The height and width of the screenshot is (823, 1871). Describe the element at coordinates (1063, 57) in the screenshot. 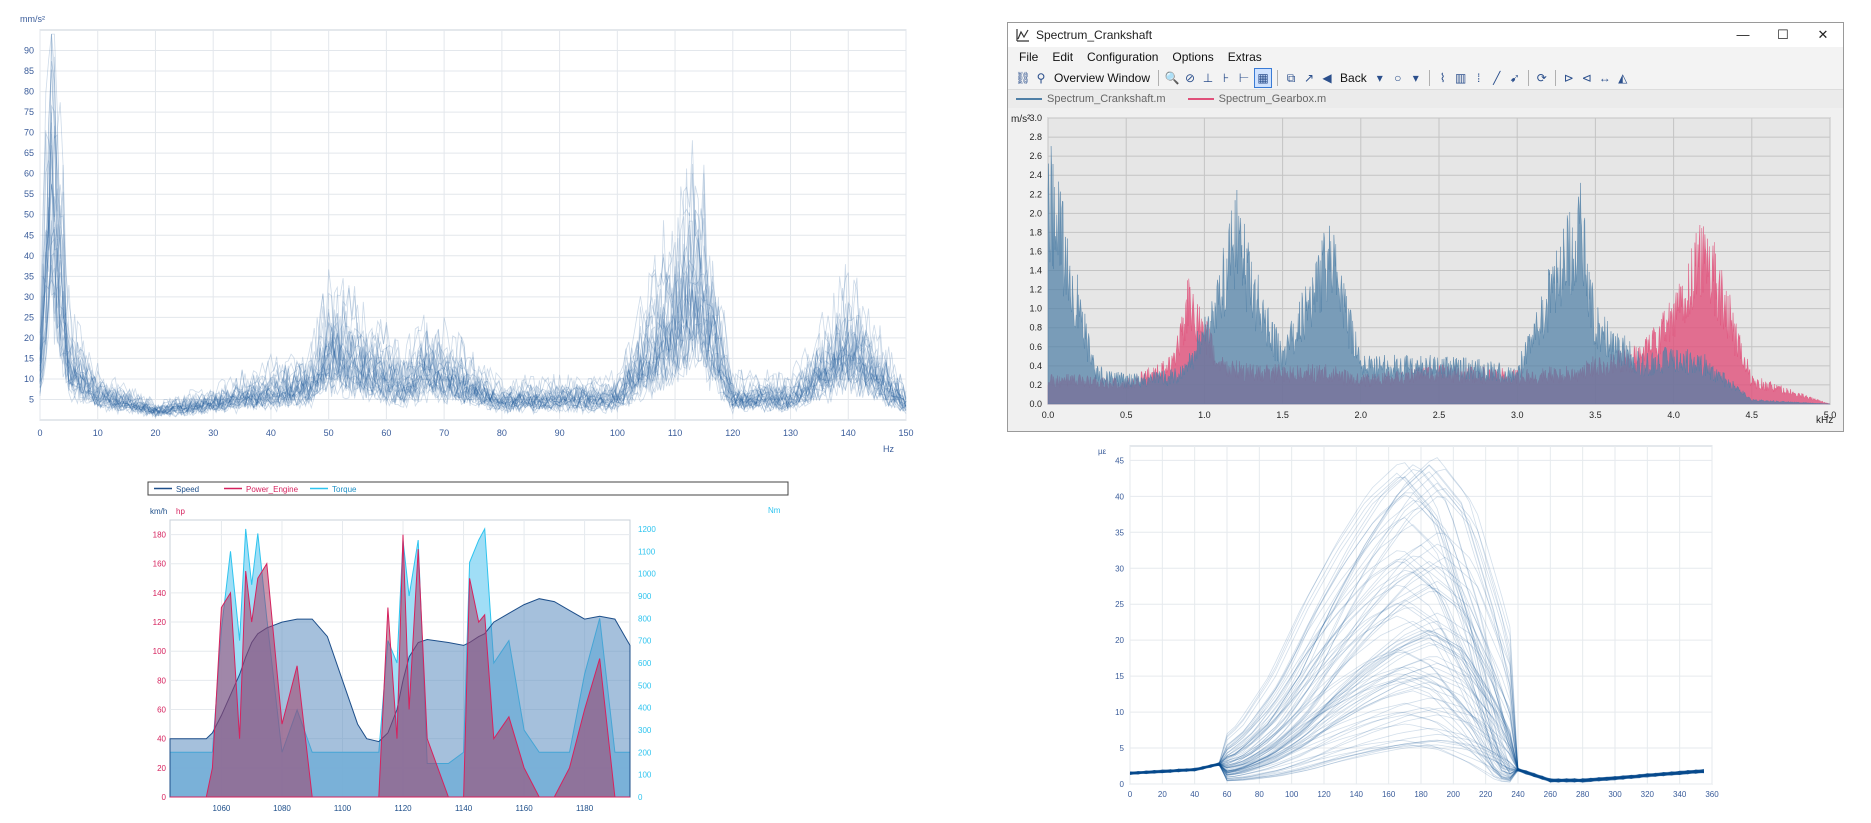

I see `menu-edit: Edit` at that location.